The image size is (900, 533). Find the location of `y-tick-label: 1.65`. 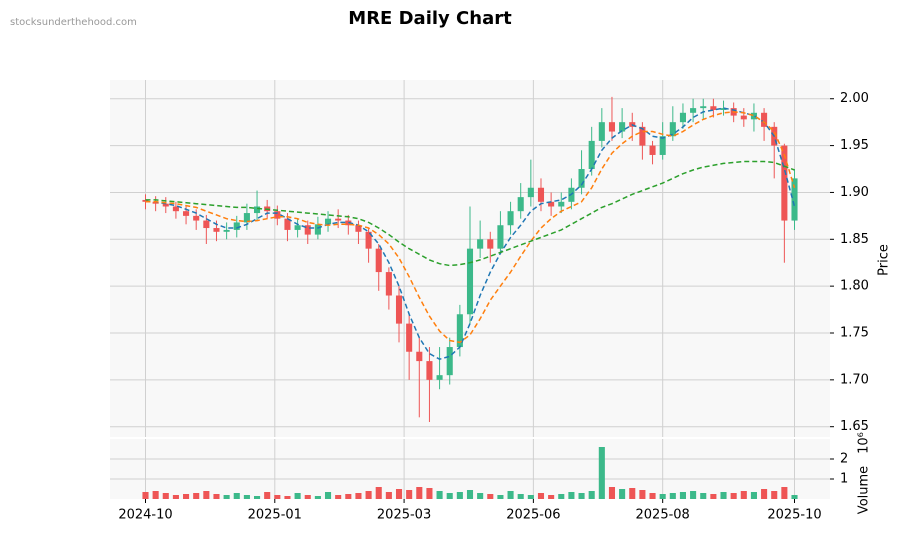

y-tick-label: 1.65 is located at coordinates (854, 426).